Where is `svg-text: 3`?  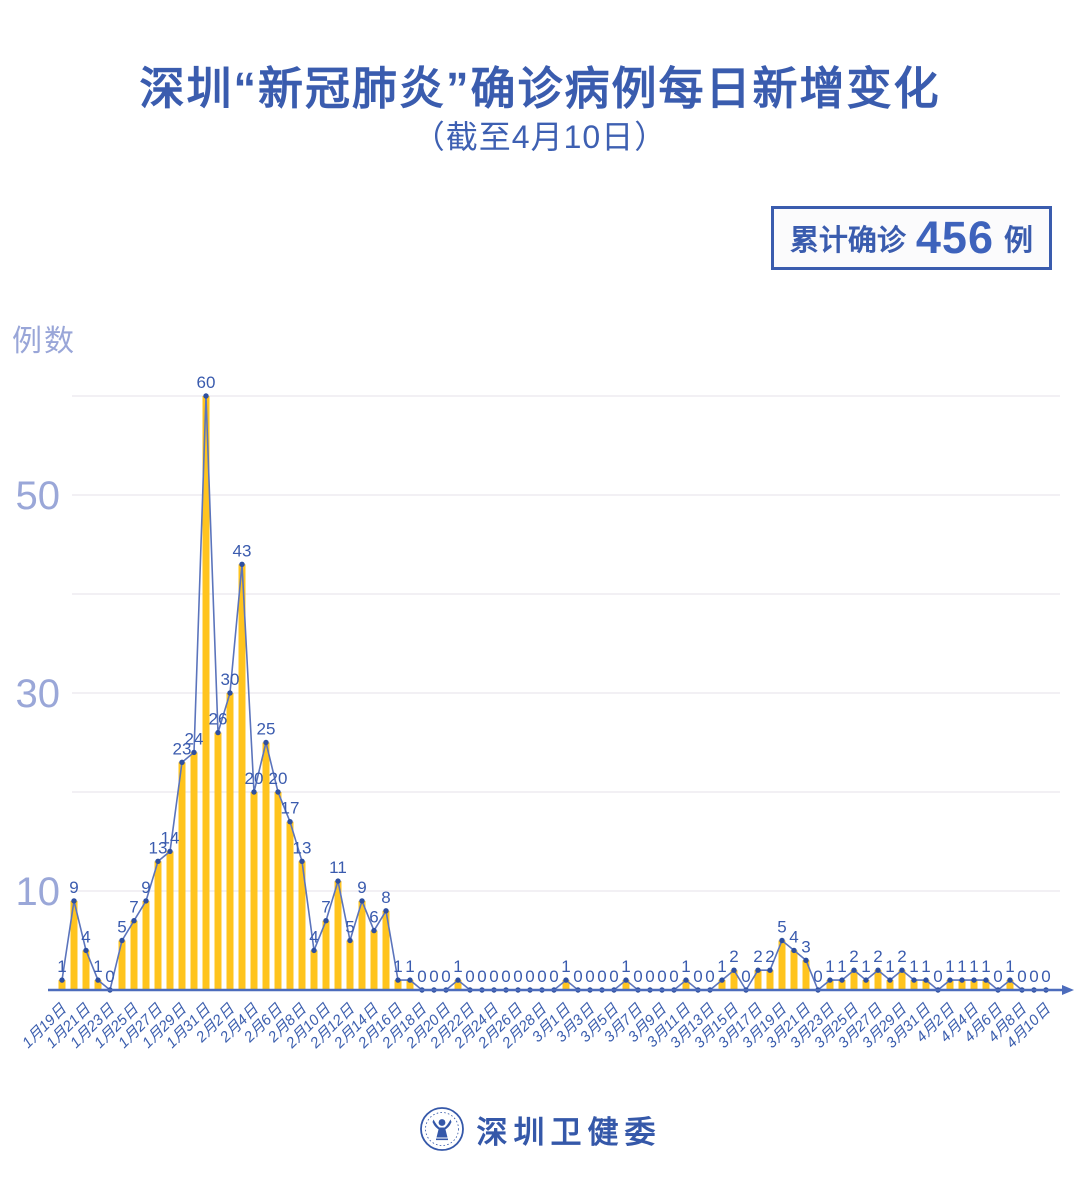 svg-text: 3 is located at coordinates (805, 946).